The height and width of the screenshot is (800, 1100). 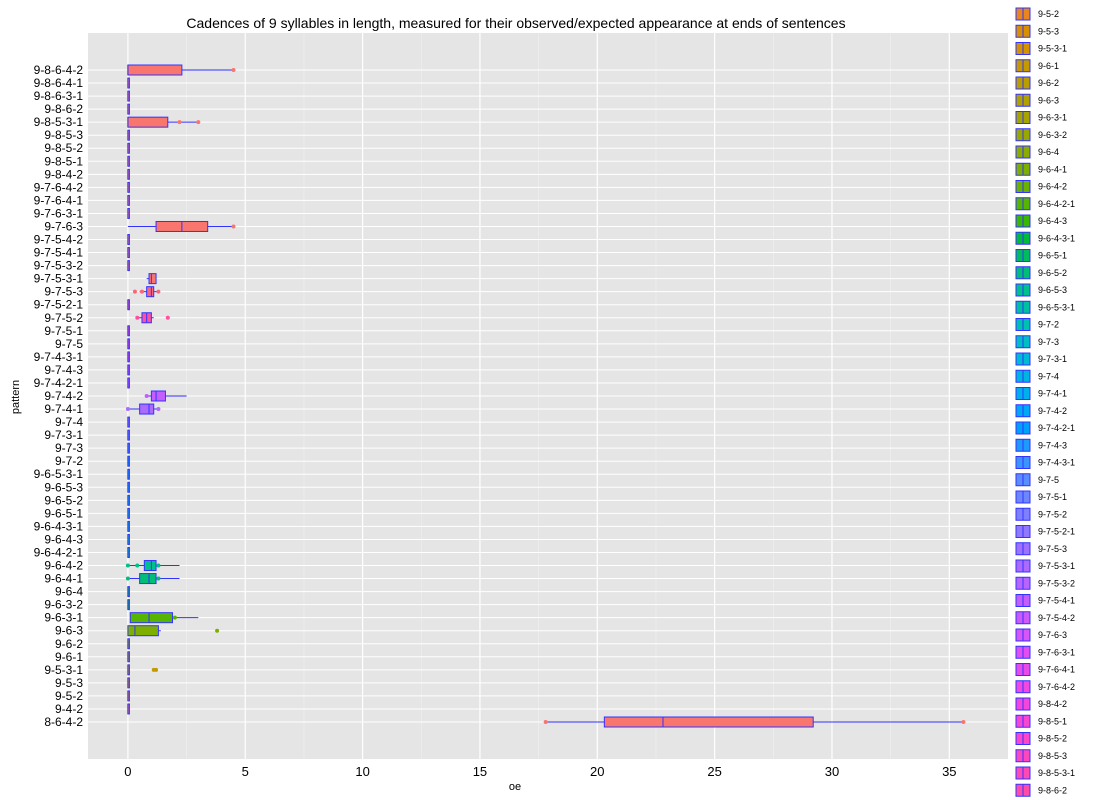 I want to click on x-tick-label: 5, so click(x=245, y=771).